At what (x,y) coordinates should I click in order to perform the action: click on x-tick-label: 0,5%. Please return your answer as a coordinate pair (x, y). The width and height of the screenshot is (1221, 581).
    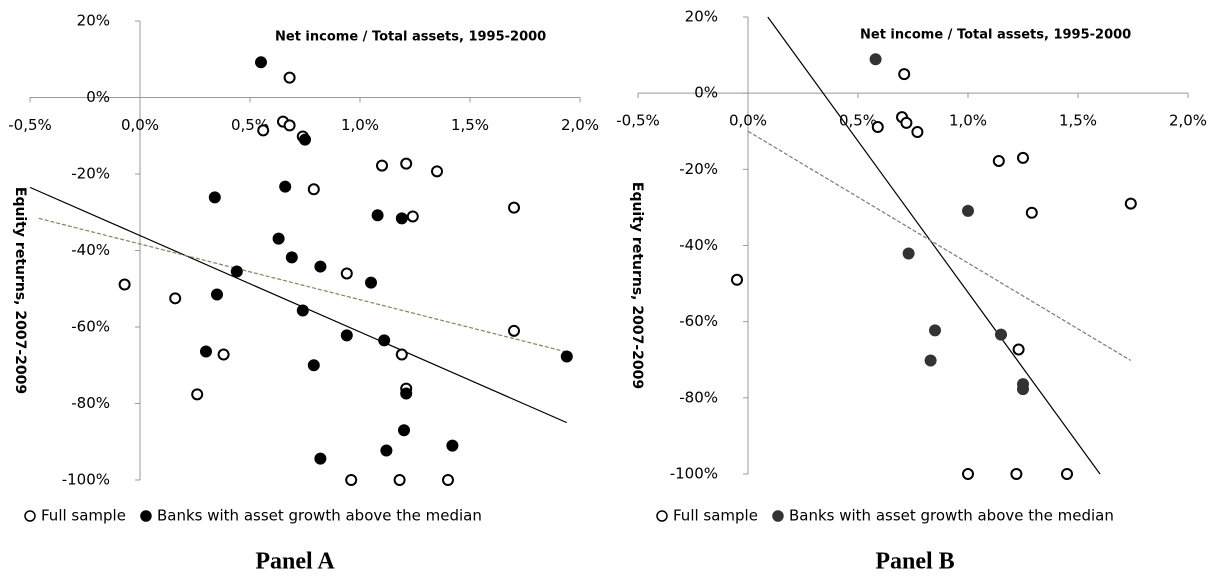
    Looking at the image, I should click on (858, 121).